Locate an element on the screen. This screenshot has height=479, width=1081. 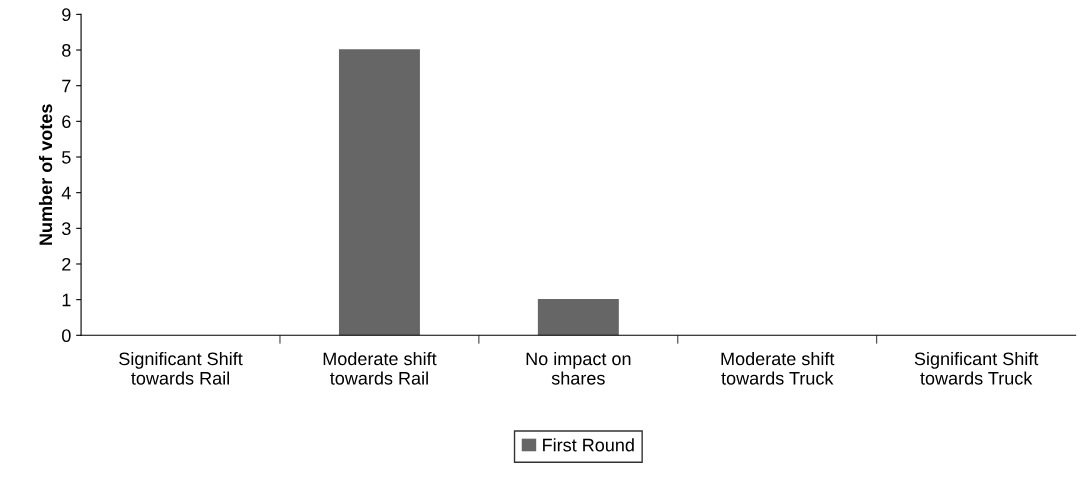
y-tick-label: 4 is located at coordinates (66, 193).